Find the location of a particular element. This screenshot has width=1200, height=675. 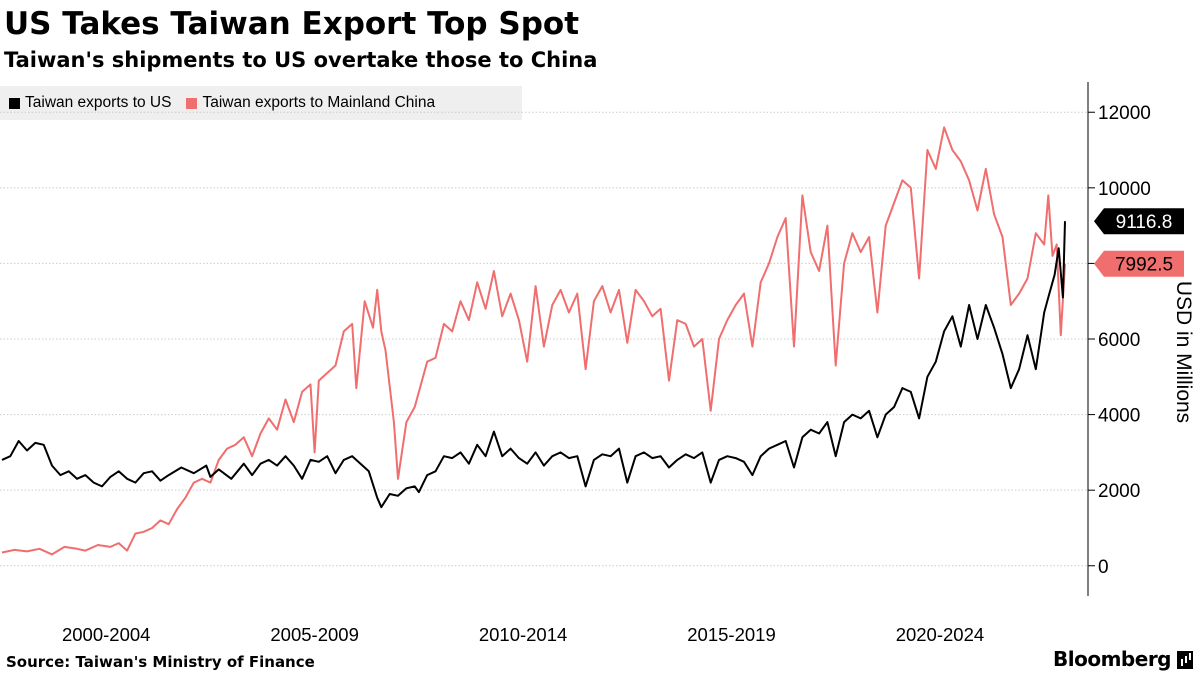

y-tick-label-0: 0 is located at coordinates (1103, 567).